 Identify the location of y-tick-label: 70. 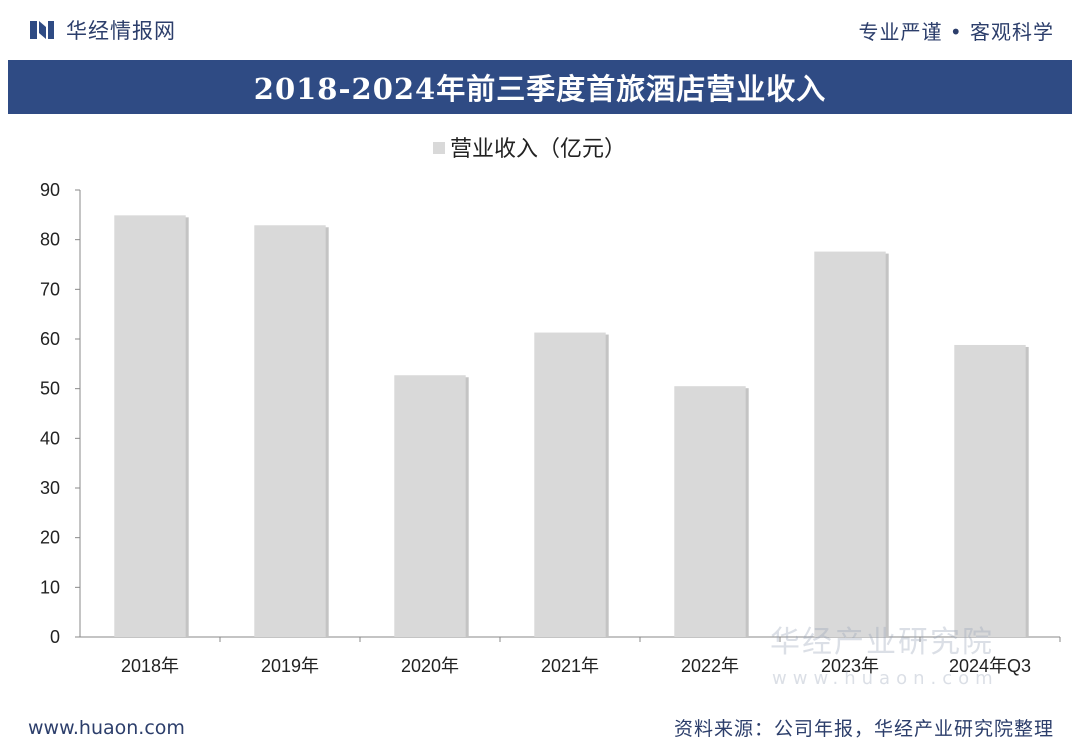
(50, 289).